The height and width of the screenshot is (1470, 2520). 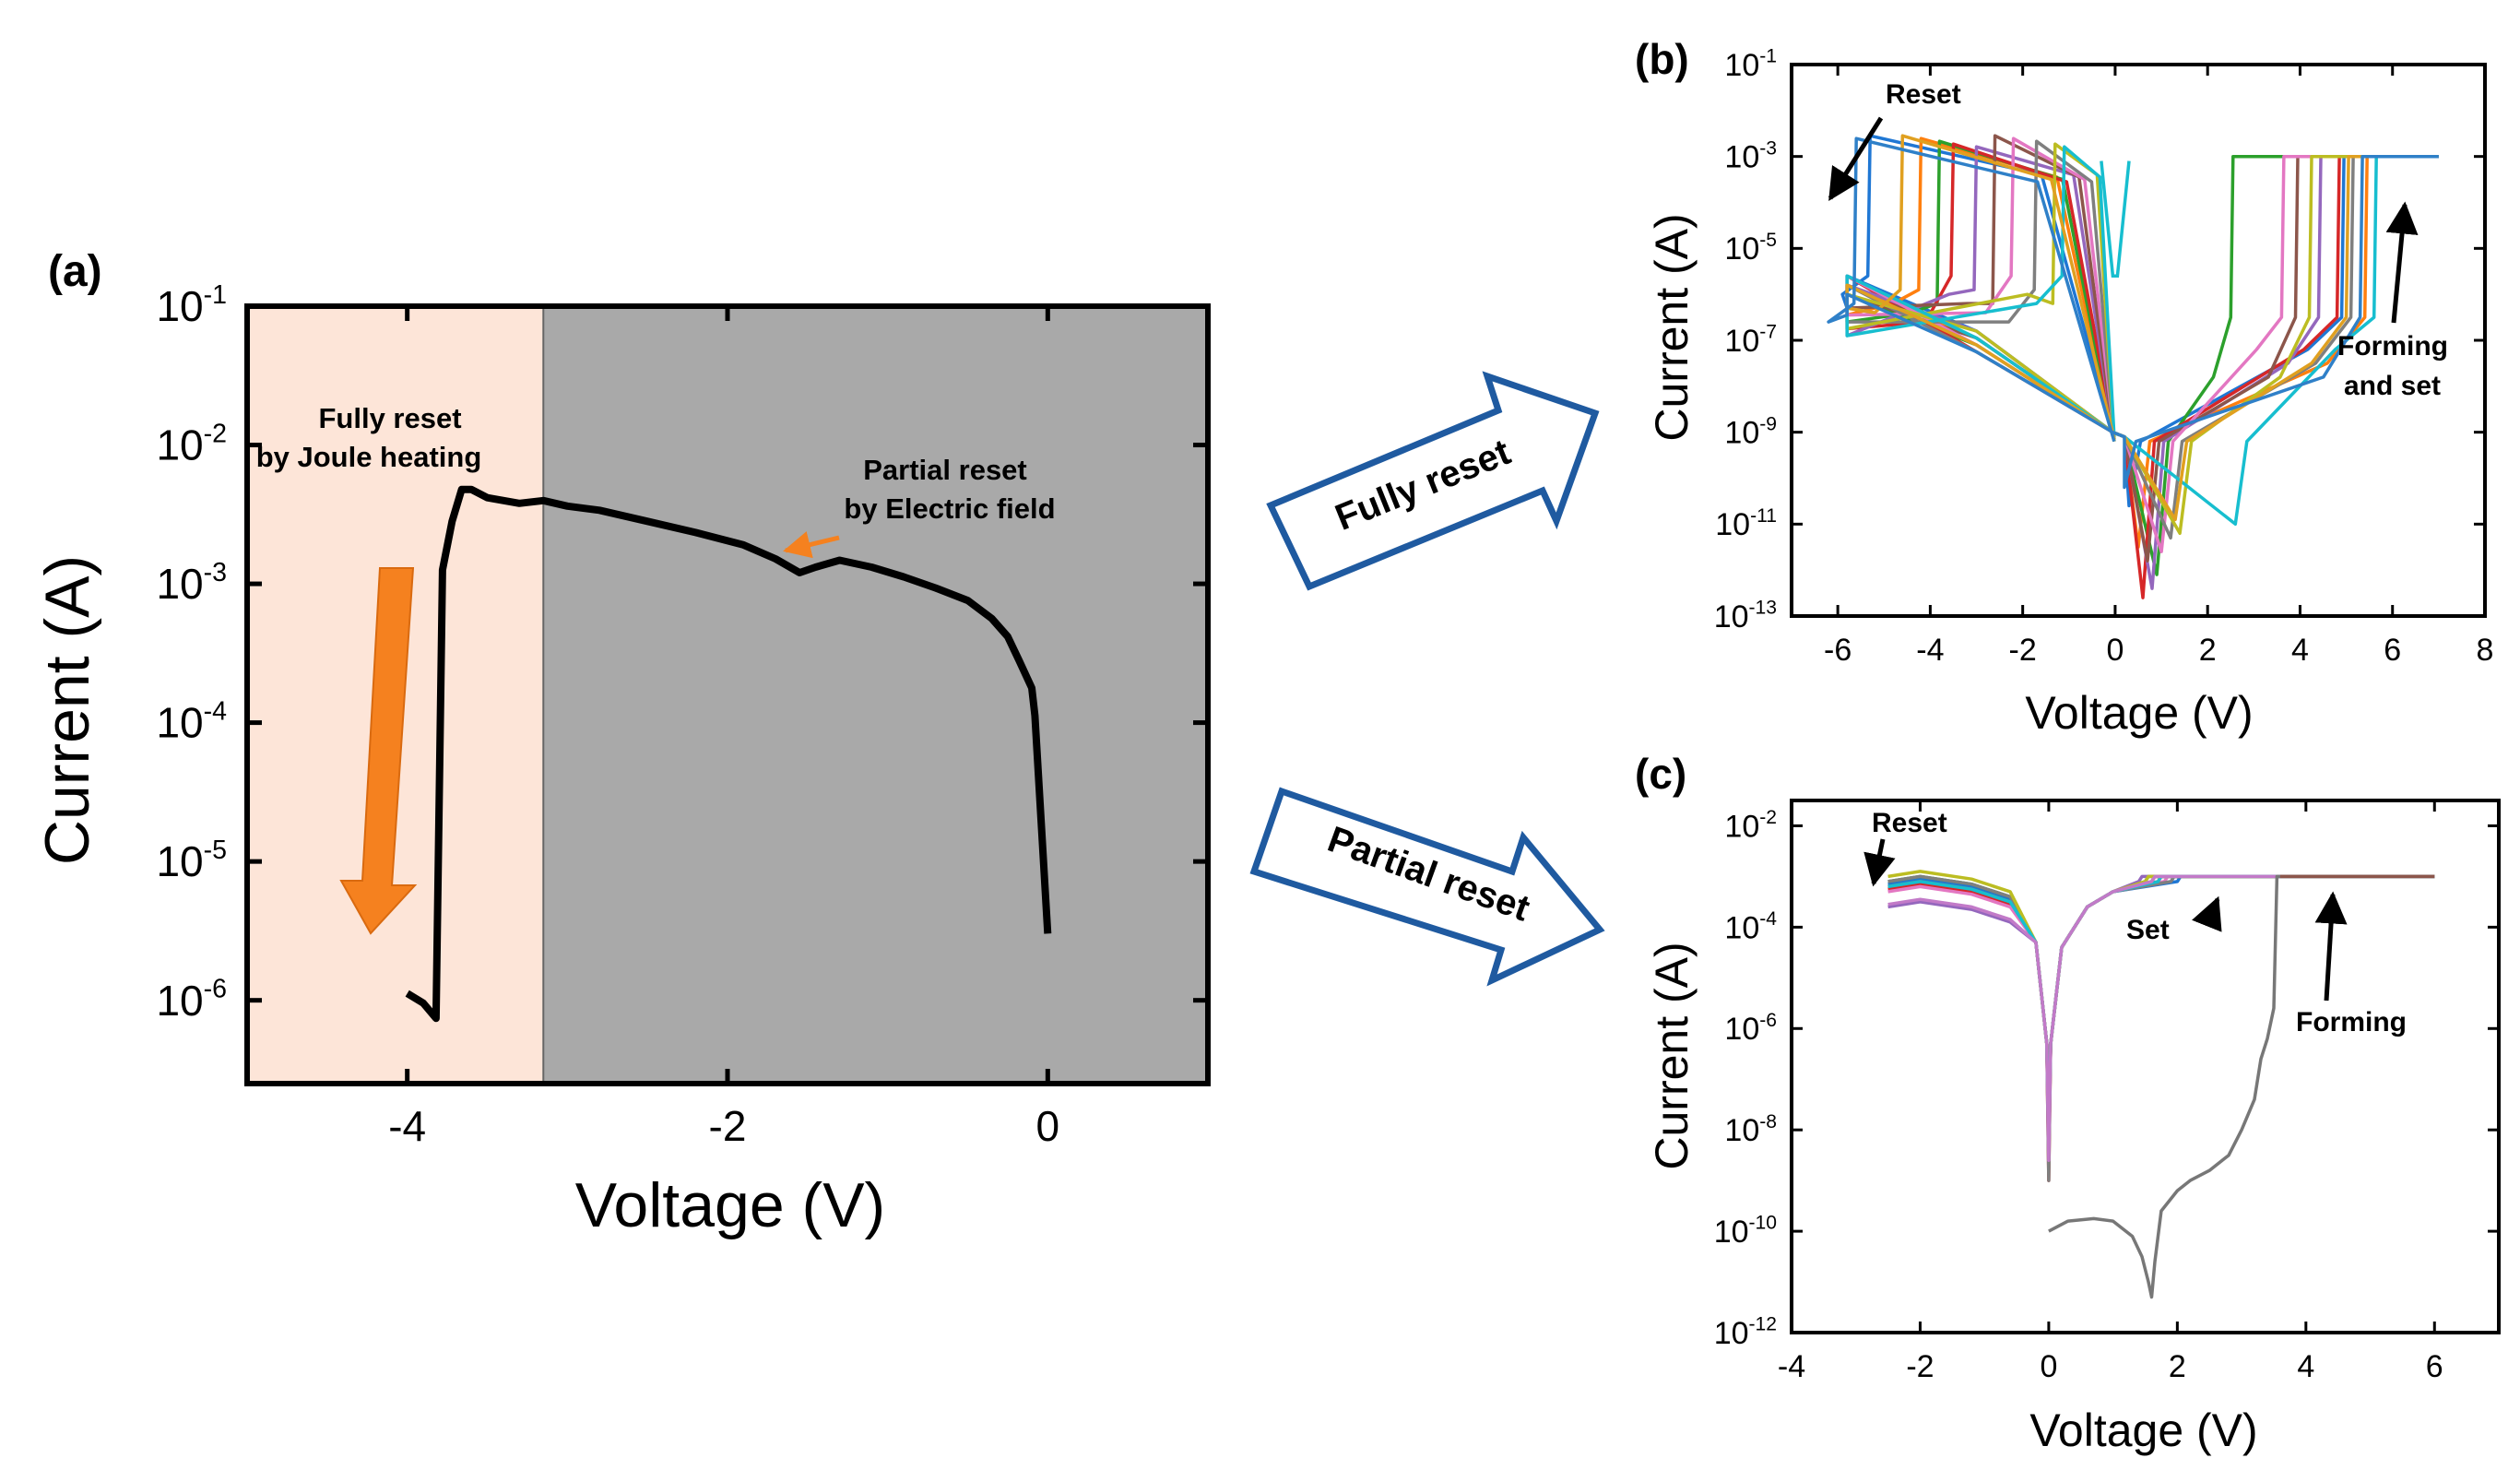 What do you see at coordinates (2115, 219) in the screenshot?
I see `series-forming-dip` at bounding box center [2115, 219].